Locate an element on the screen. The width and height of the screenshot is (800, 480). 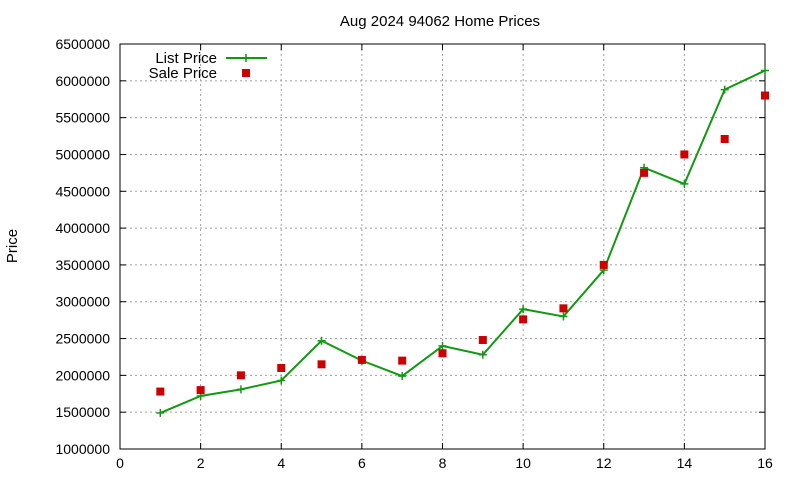
y-tick-label: 4000000 is located at coordinates (82, 228).